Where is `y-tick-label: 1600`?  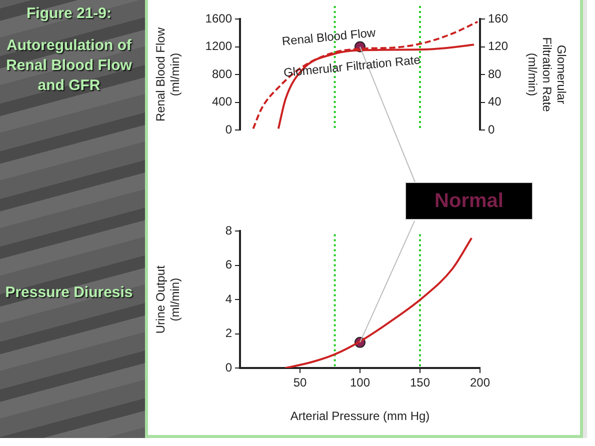
y-tick-label: 1600 is located at coordinates (218, 18).